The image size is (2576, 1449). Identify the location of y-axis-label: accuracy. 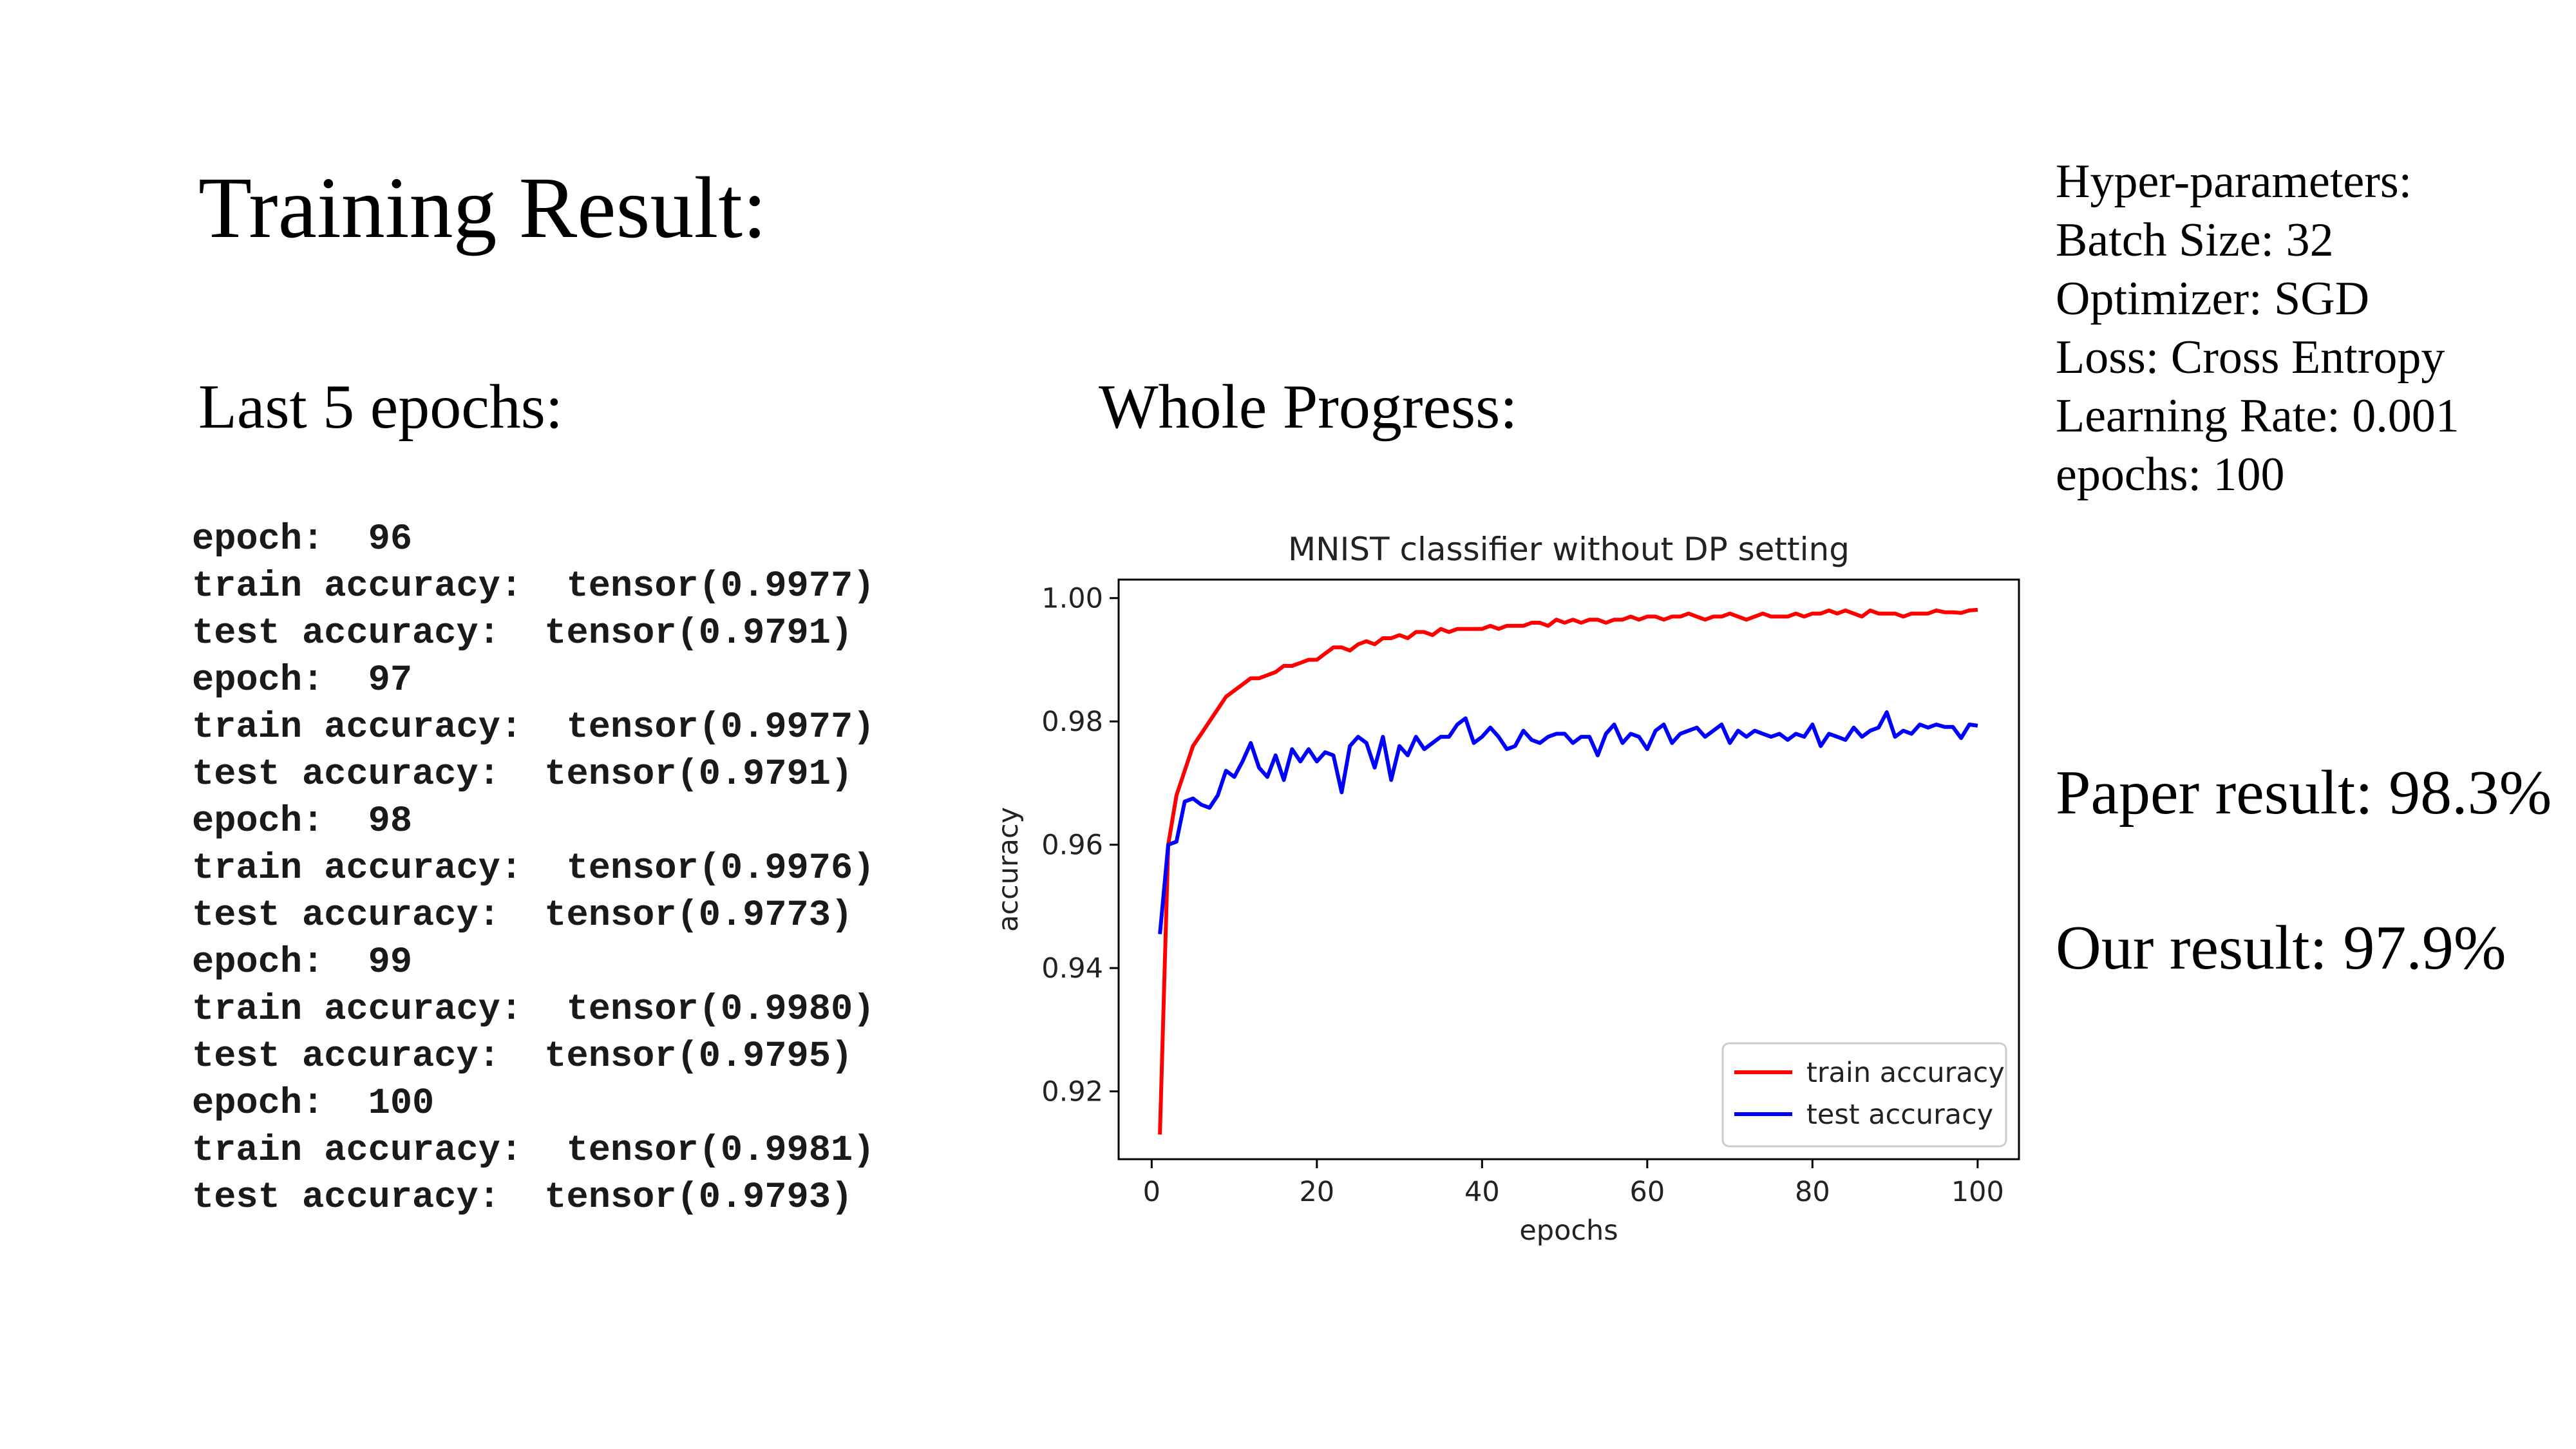
(1008, 870).